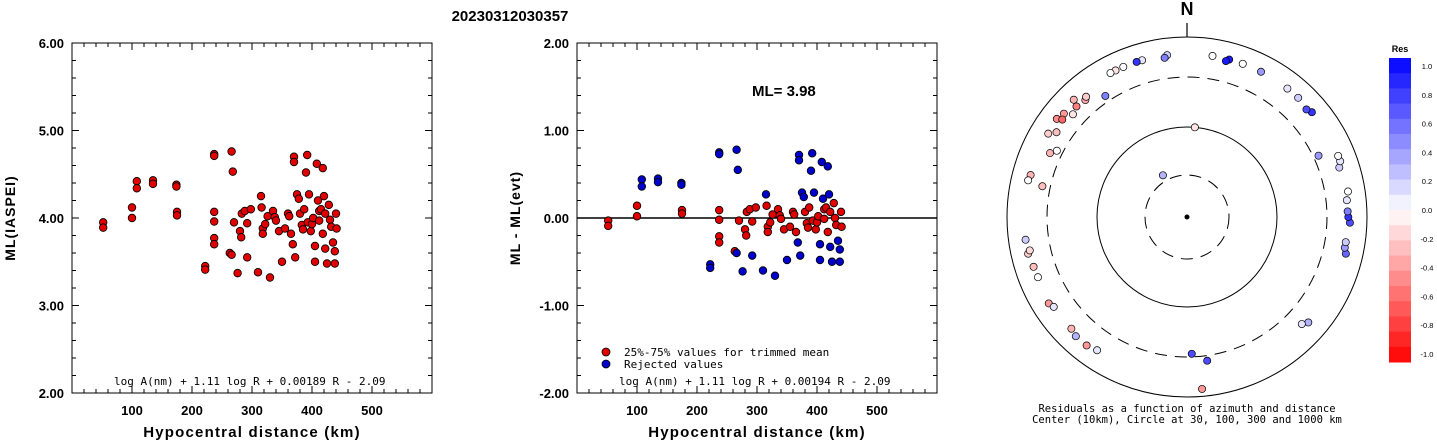  I want to click on epicenter-marker, so click(1187, 217).